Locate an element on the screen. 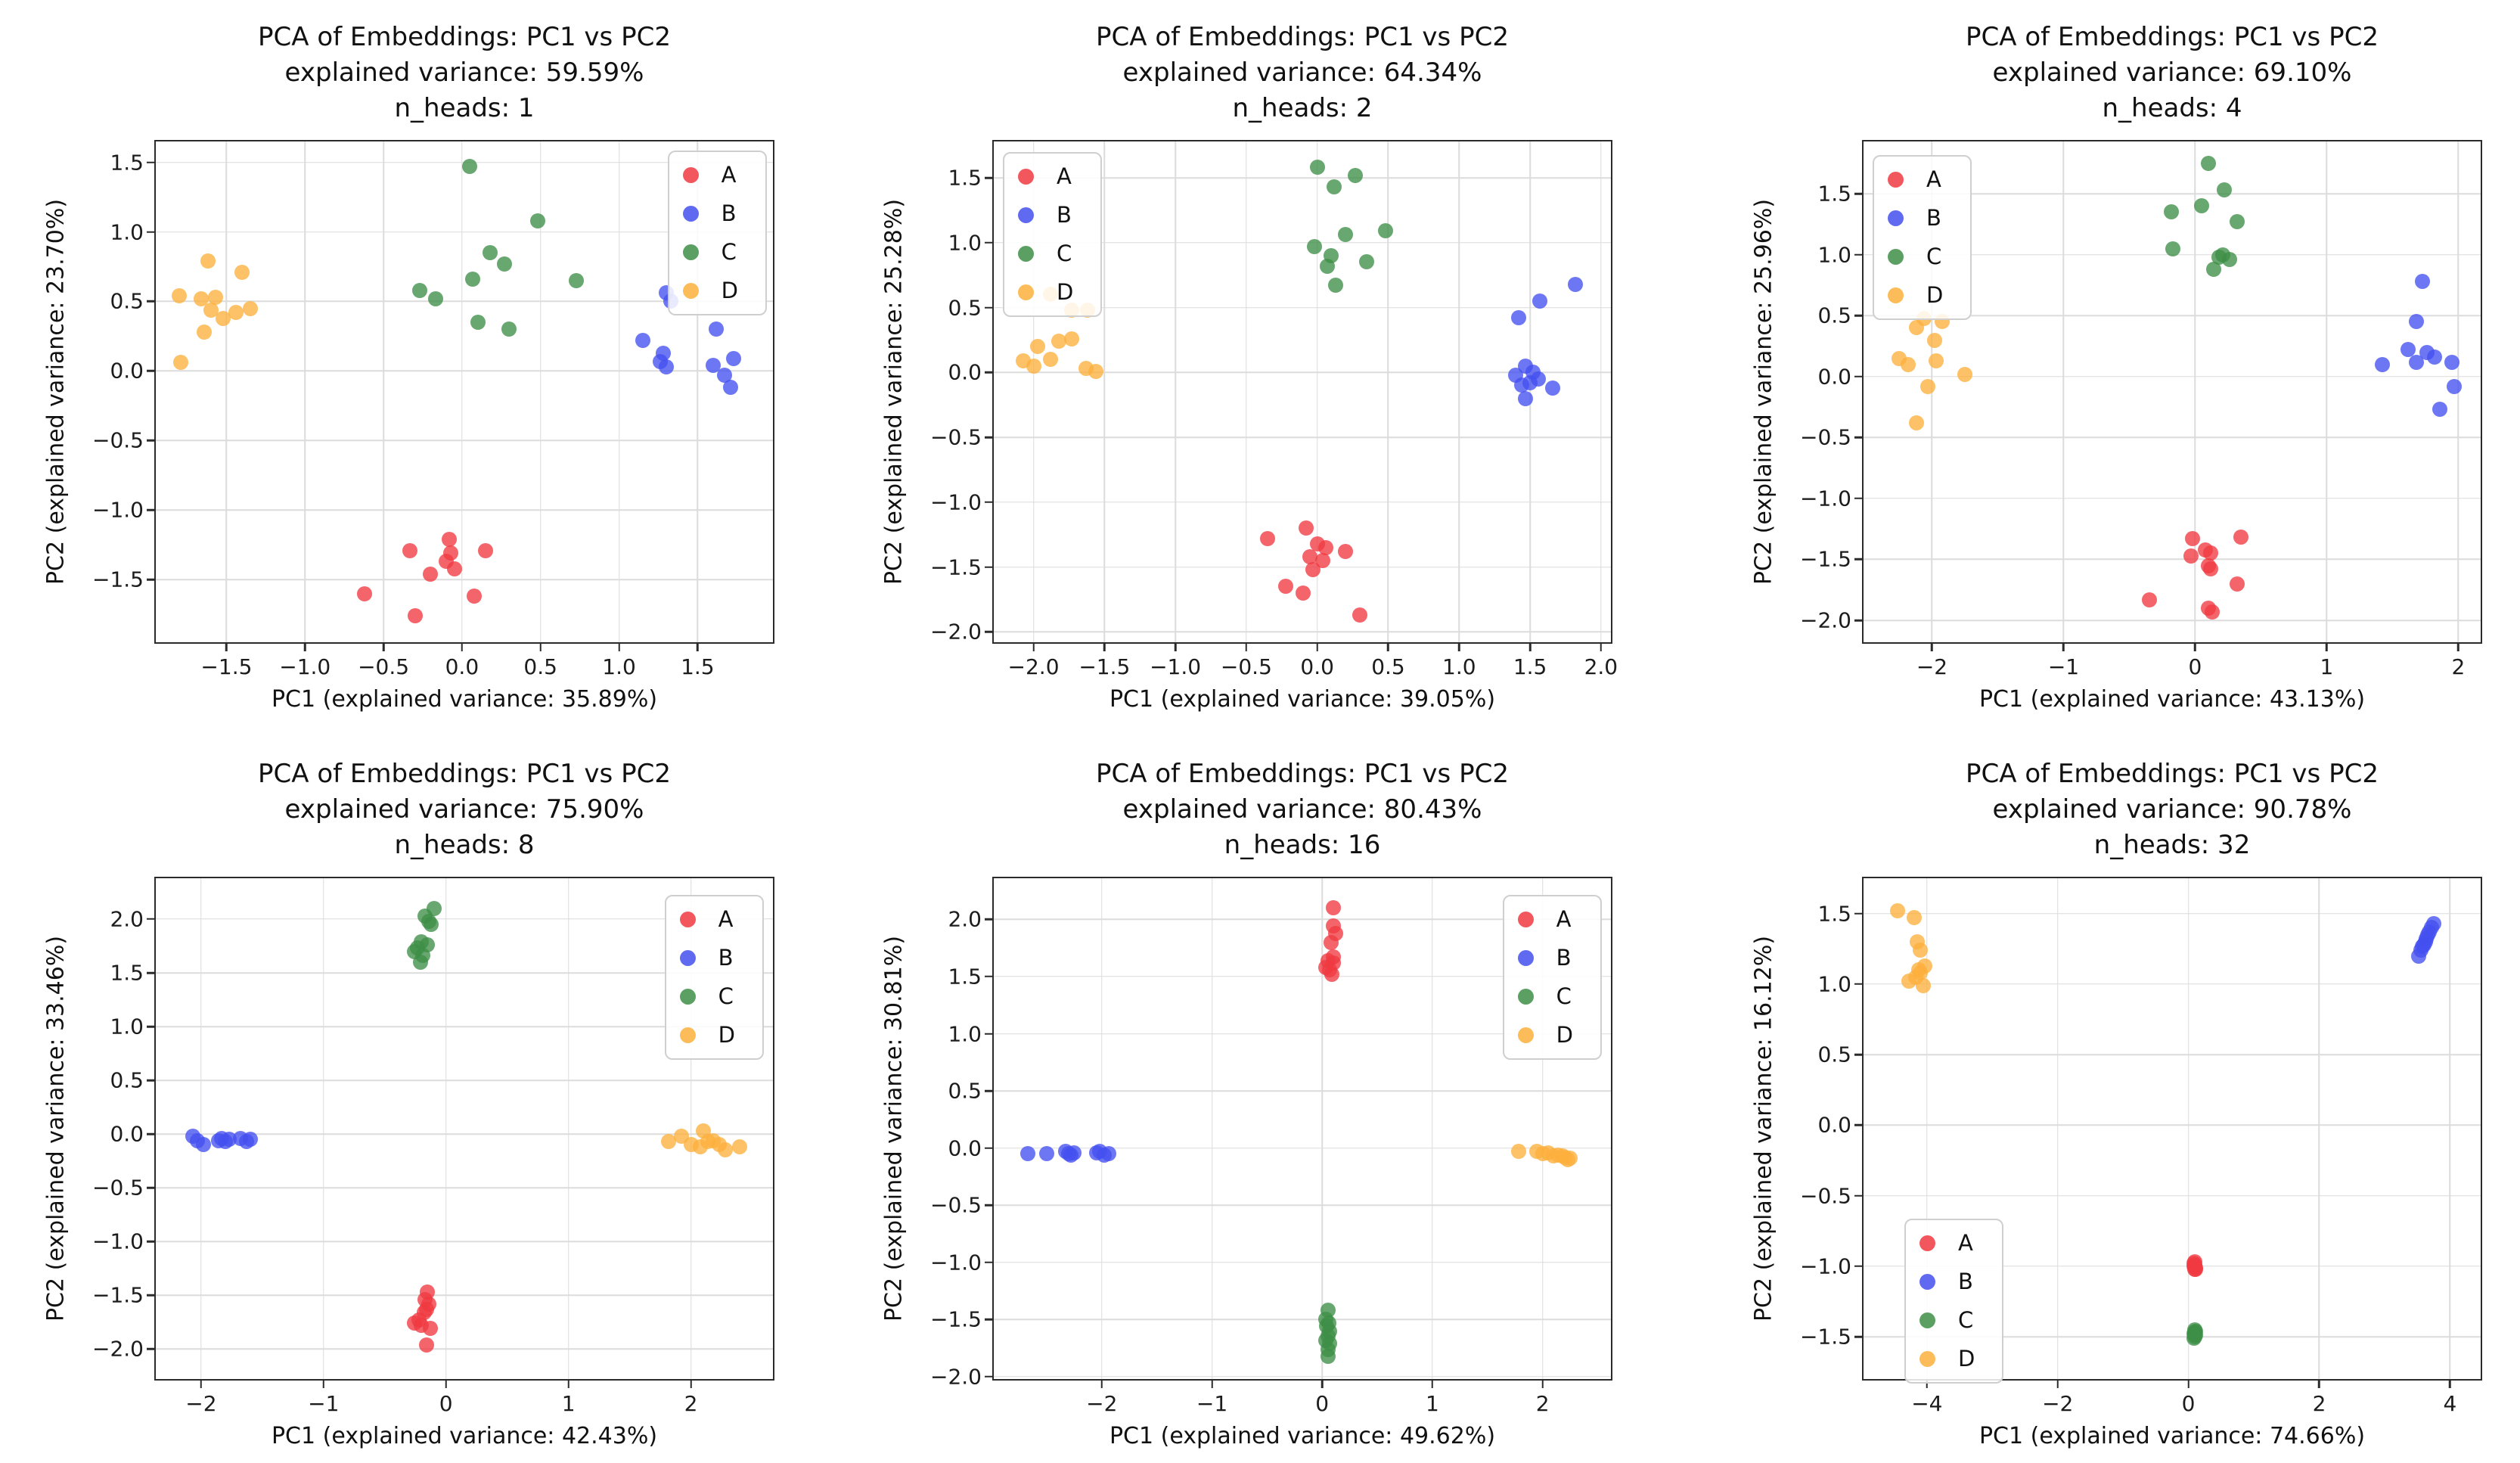  x-tick-label: 0.5 is located at coordinates (1388, 667).